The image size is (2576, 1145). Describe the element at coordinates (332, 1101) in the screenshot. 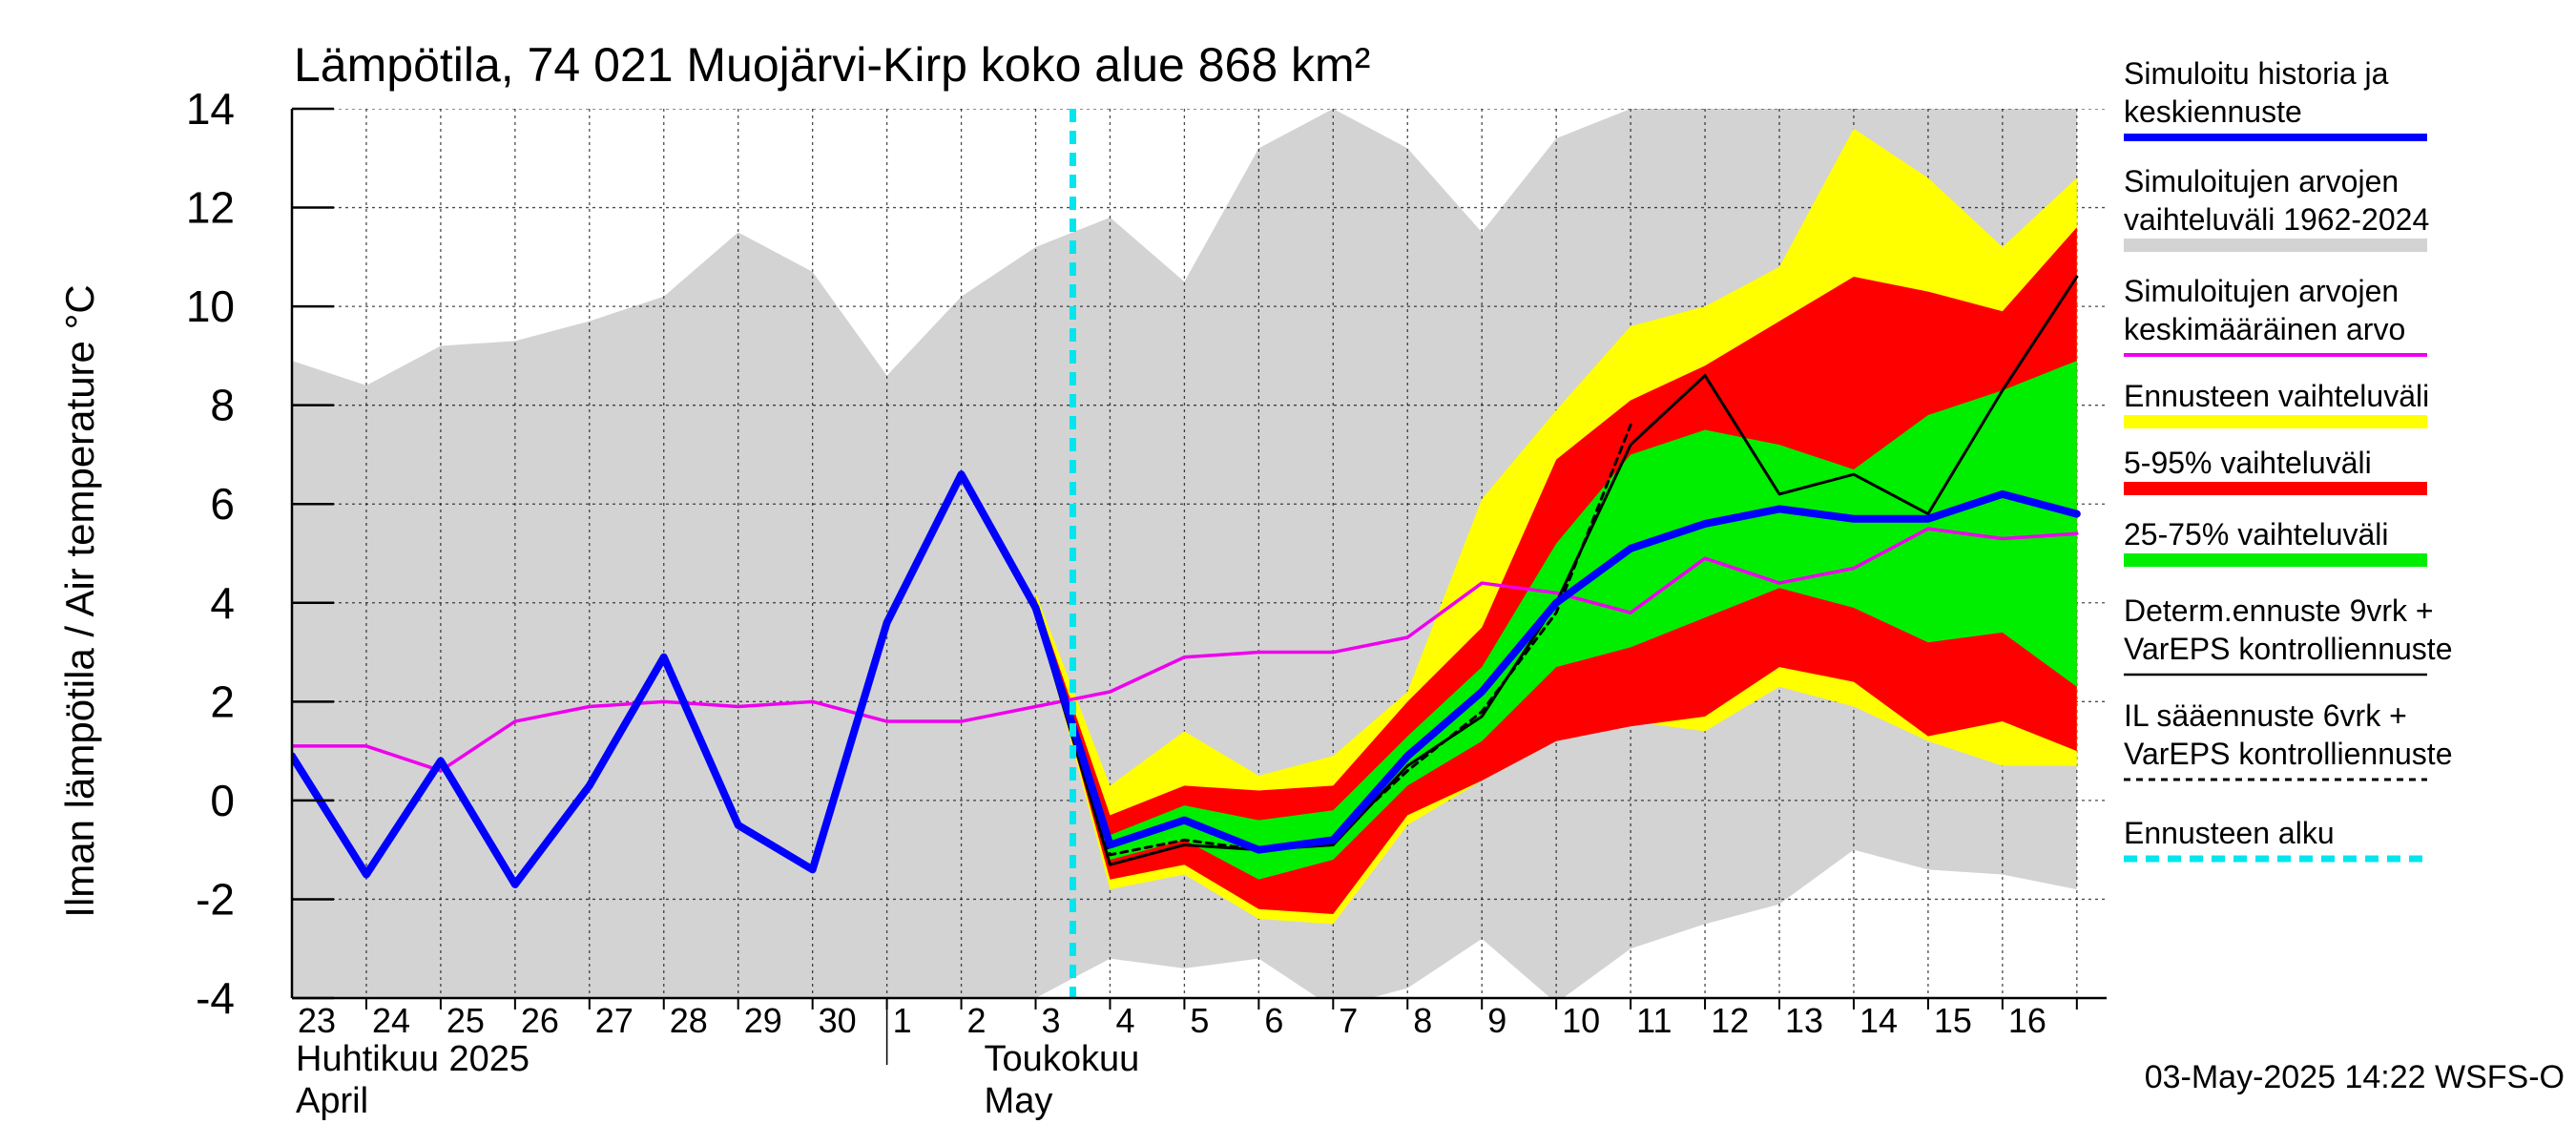

I see `month-label-en: April` at that location.